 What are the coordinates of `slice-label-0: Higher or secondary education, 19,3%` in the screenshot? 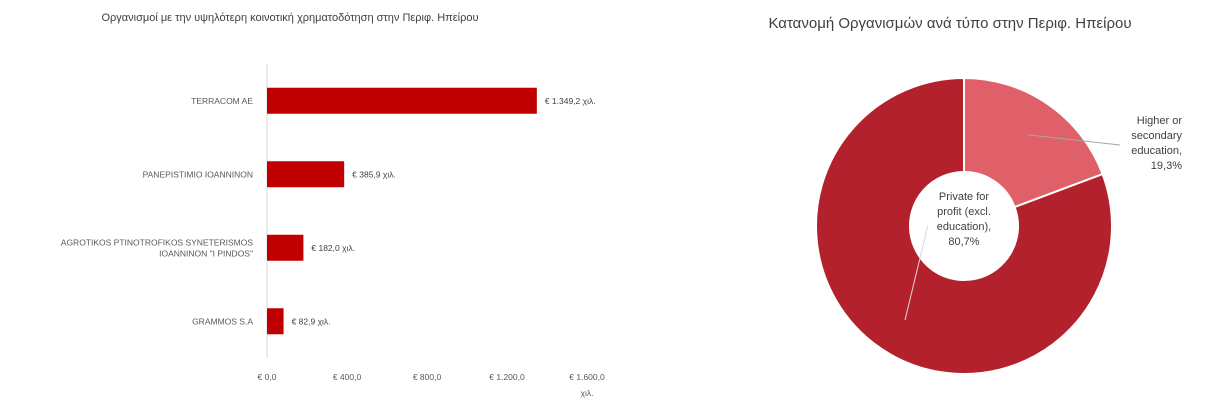 It's located at (1156, 143).